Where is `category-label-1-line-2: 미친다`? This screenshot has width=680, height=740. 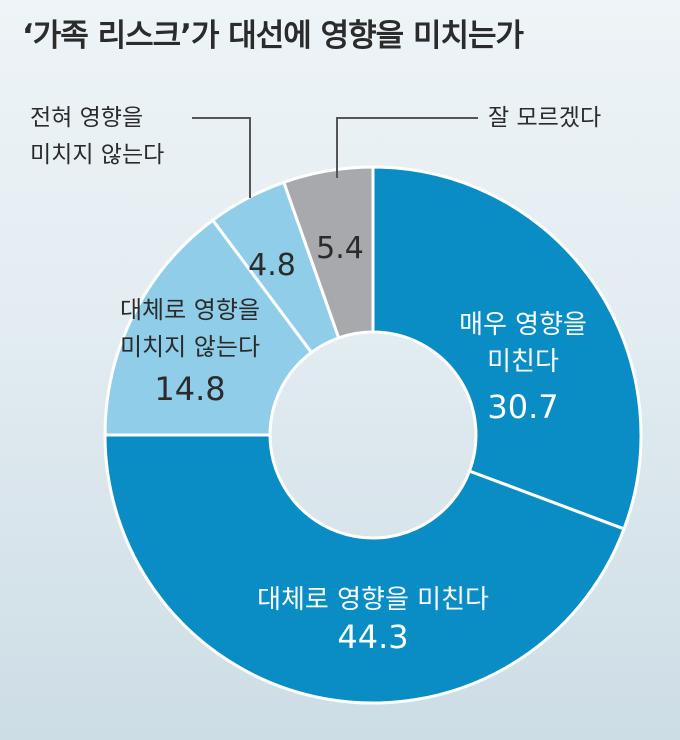 category-label-1-line-2: 미친다 is located at coordinates (523, 362).